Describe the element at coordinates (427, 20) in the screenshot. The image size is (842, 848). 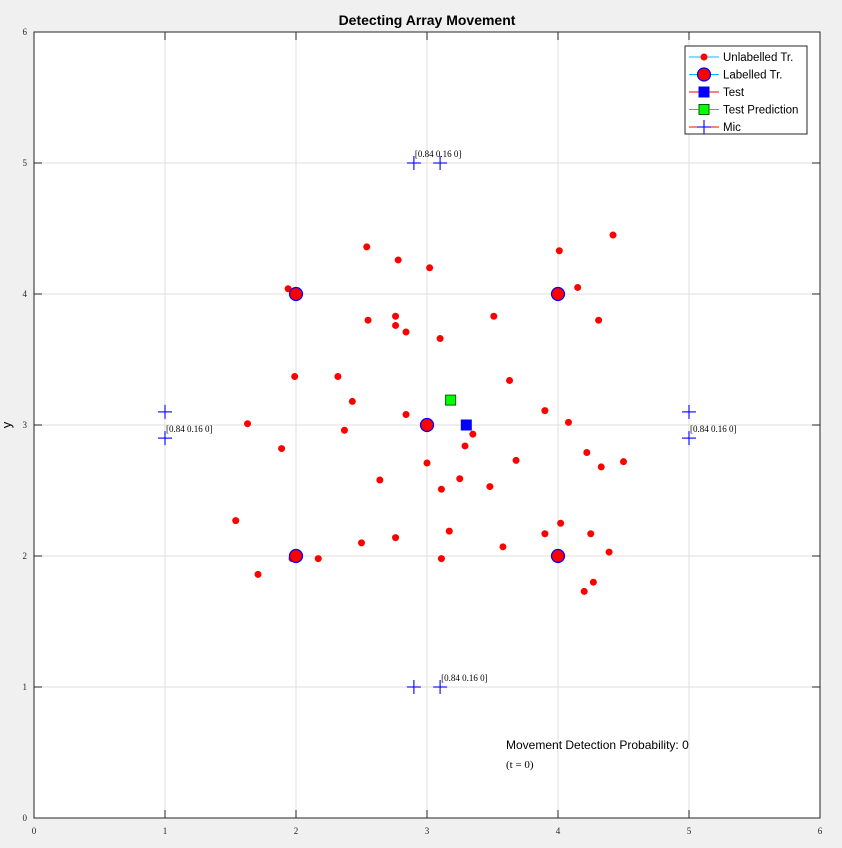
I see `chart-title: Detecting Array Movement` at that location.